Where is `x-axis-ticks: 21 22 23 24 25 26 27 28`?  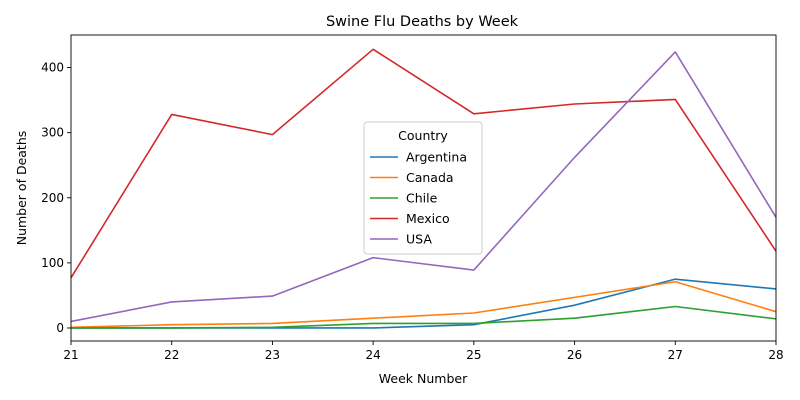 x-axis-ticks: 21 22 23 24 25 26 27 28 is located at coordinates (423, 351).